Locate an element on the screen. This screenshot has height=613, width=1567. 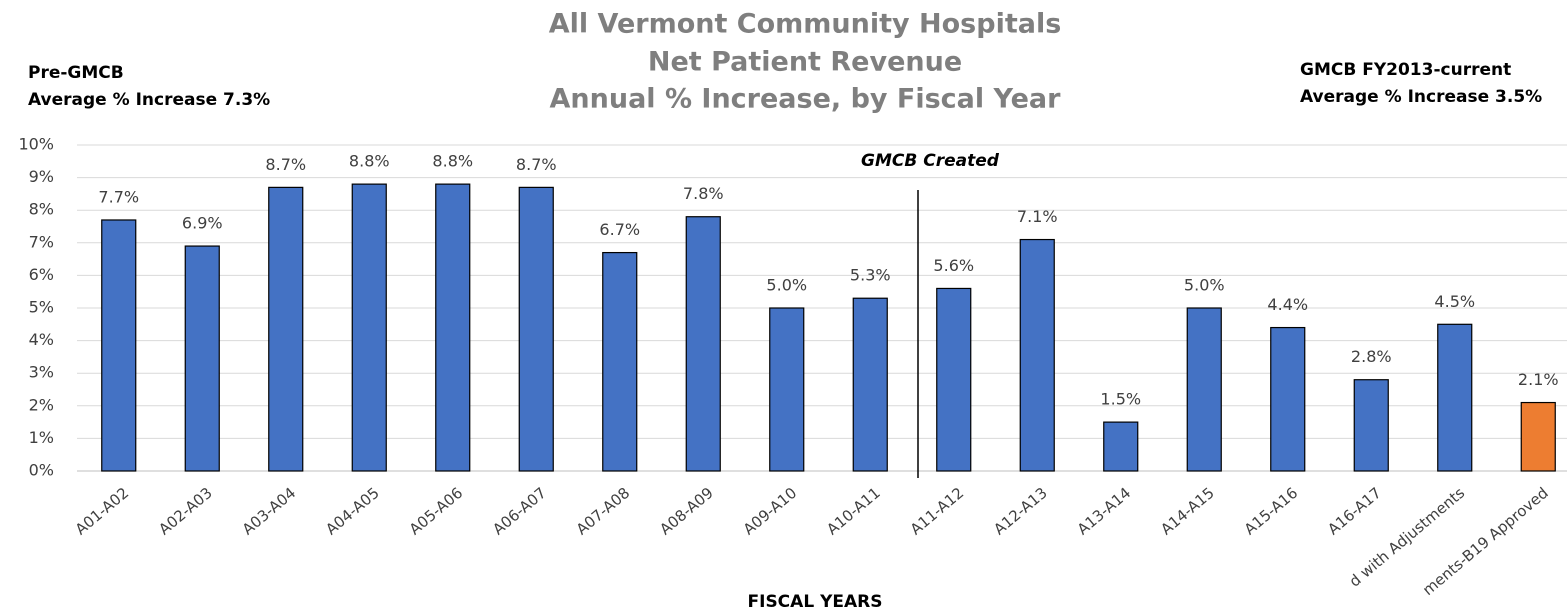
y-tick-label: 4% is located at coordinates (41, 339).